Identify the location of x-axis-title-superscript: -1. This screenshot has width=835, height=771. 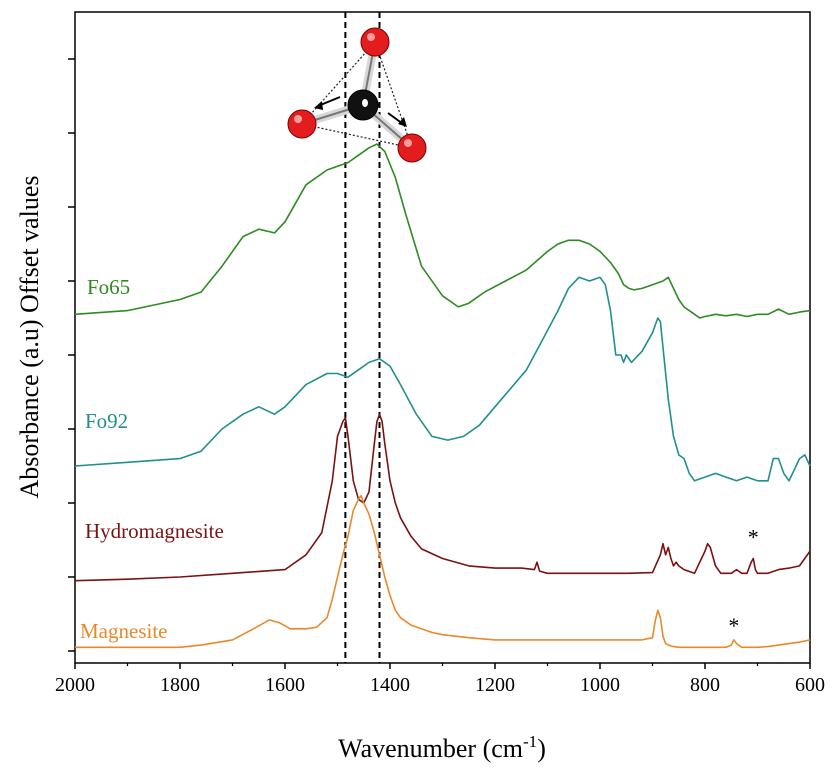
(530, 741).